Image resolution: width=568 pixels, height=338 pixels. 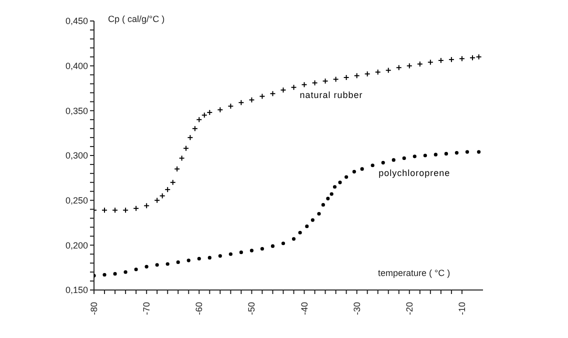 I want to click on x-tick-label: -70, so click(x=147, y=309).